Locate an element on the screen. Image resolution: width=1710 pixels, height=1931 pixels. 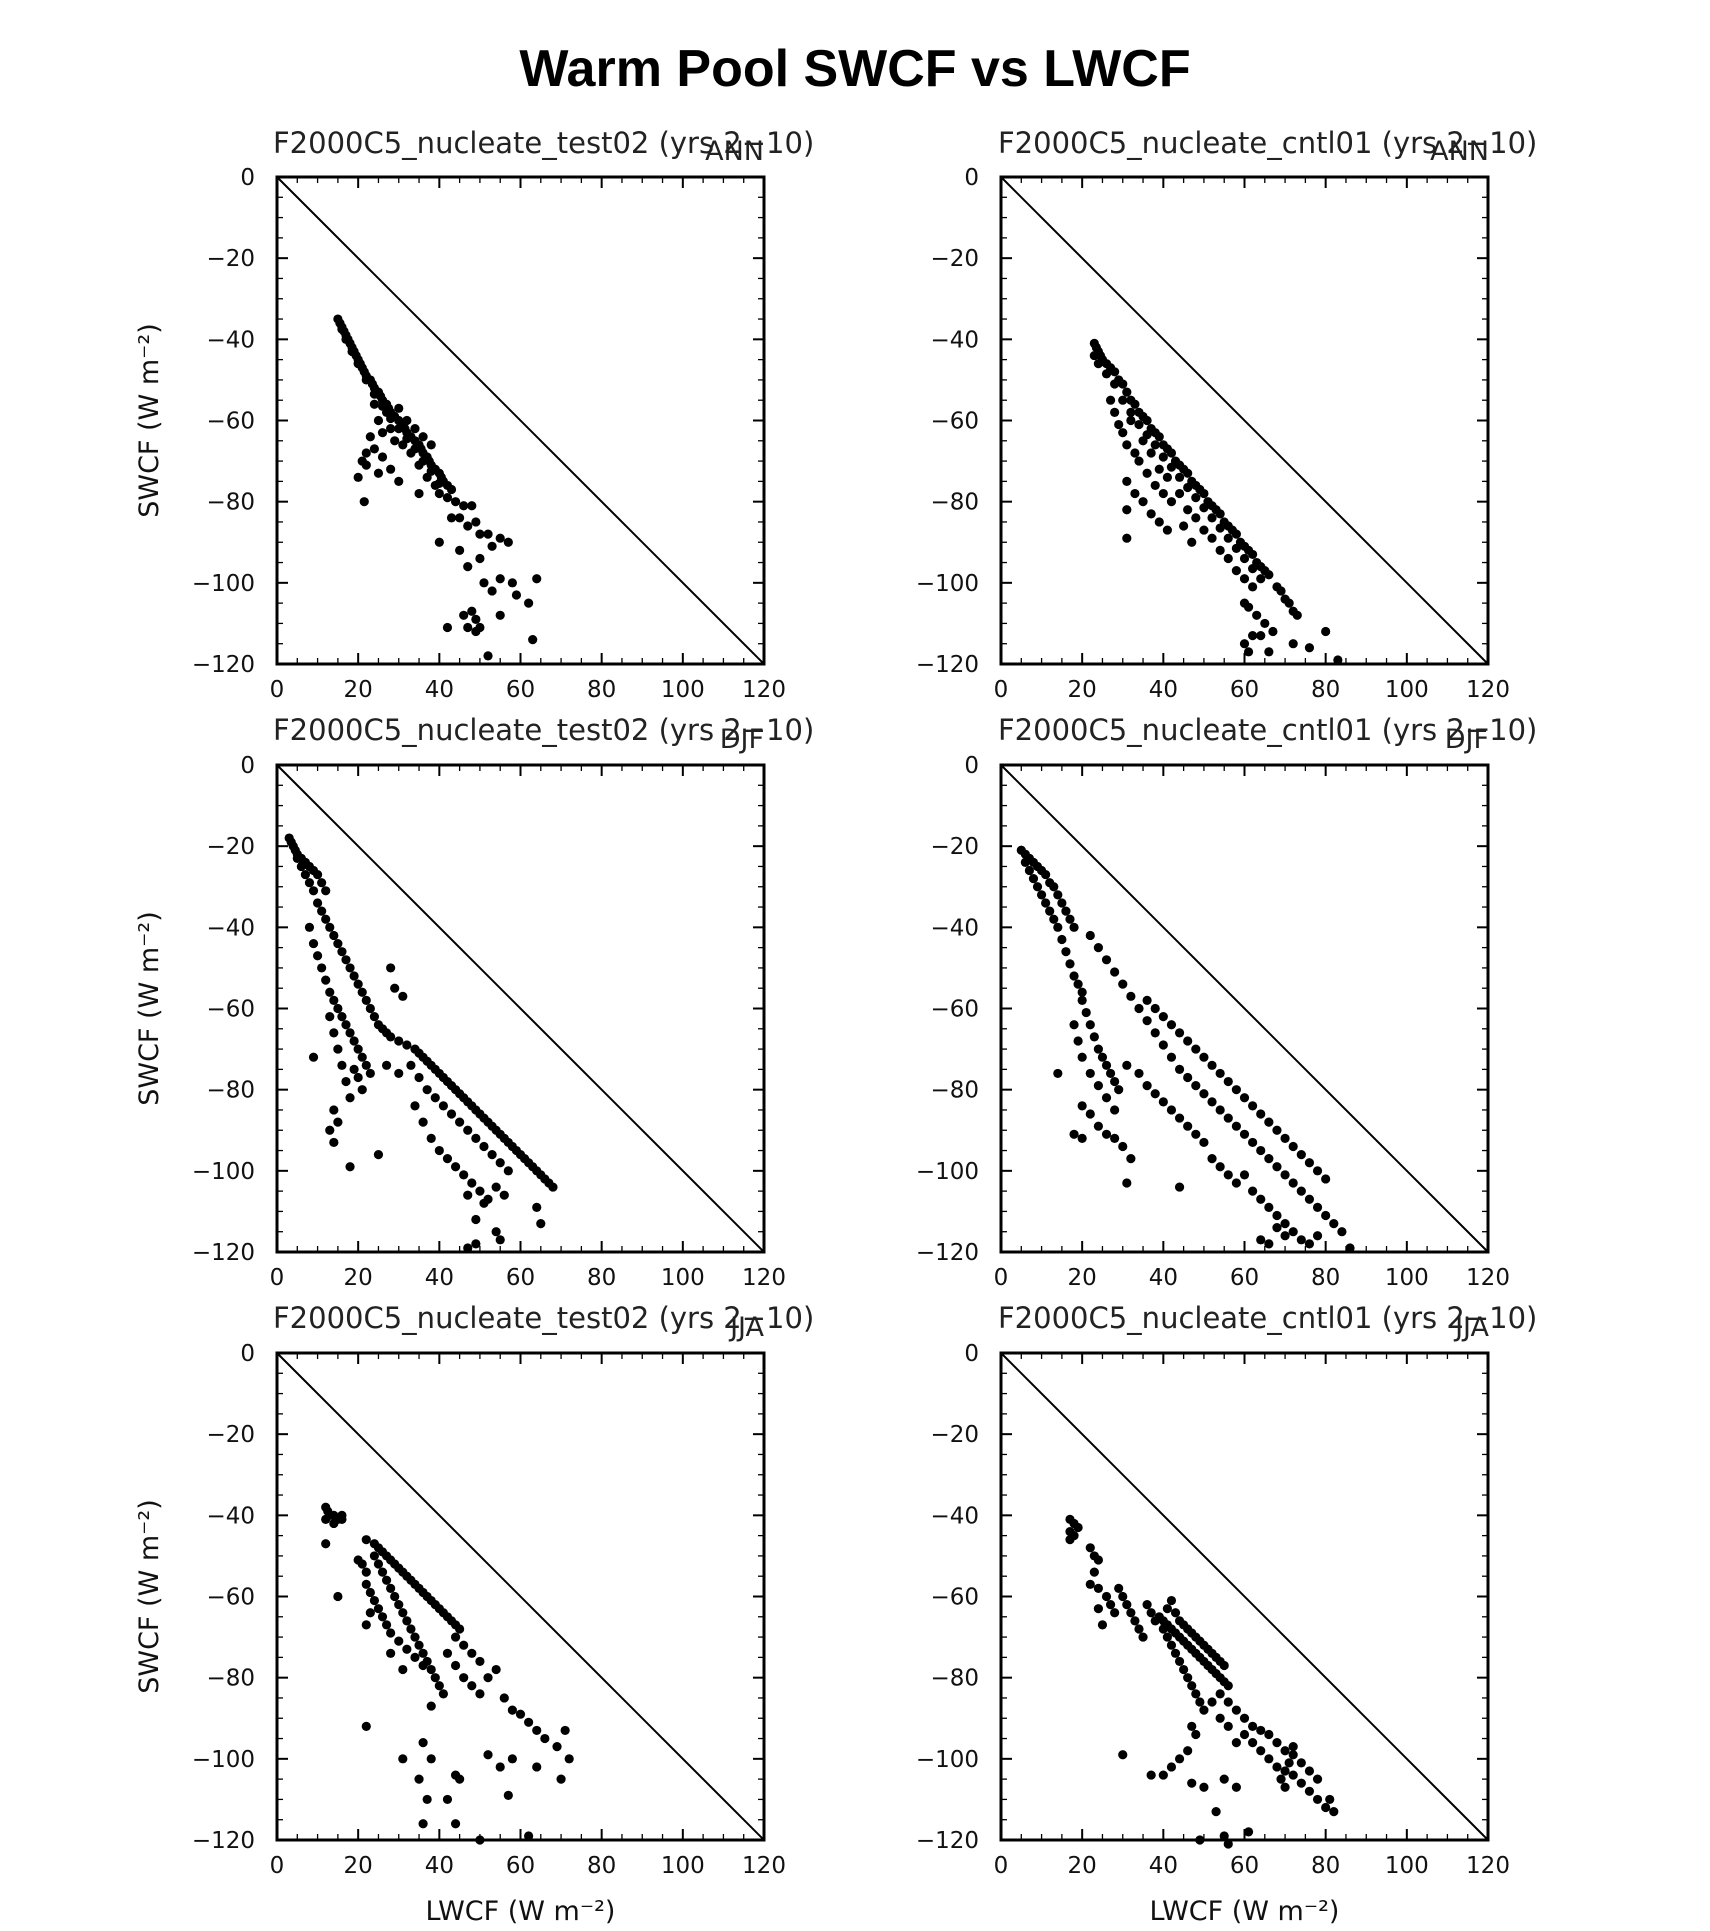
y-axis-label: SWCF (W m⁻²) is located at coordinates (149, 420).